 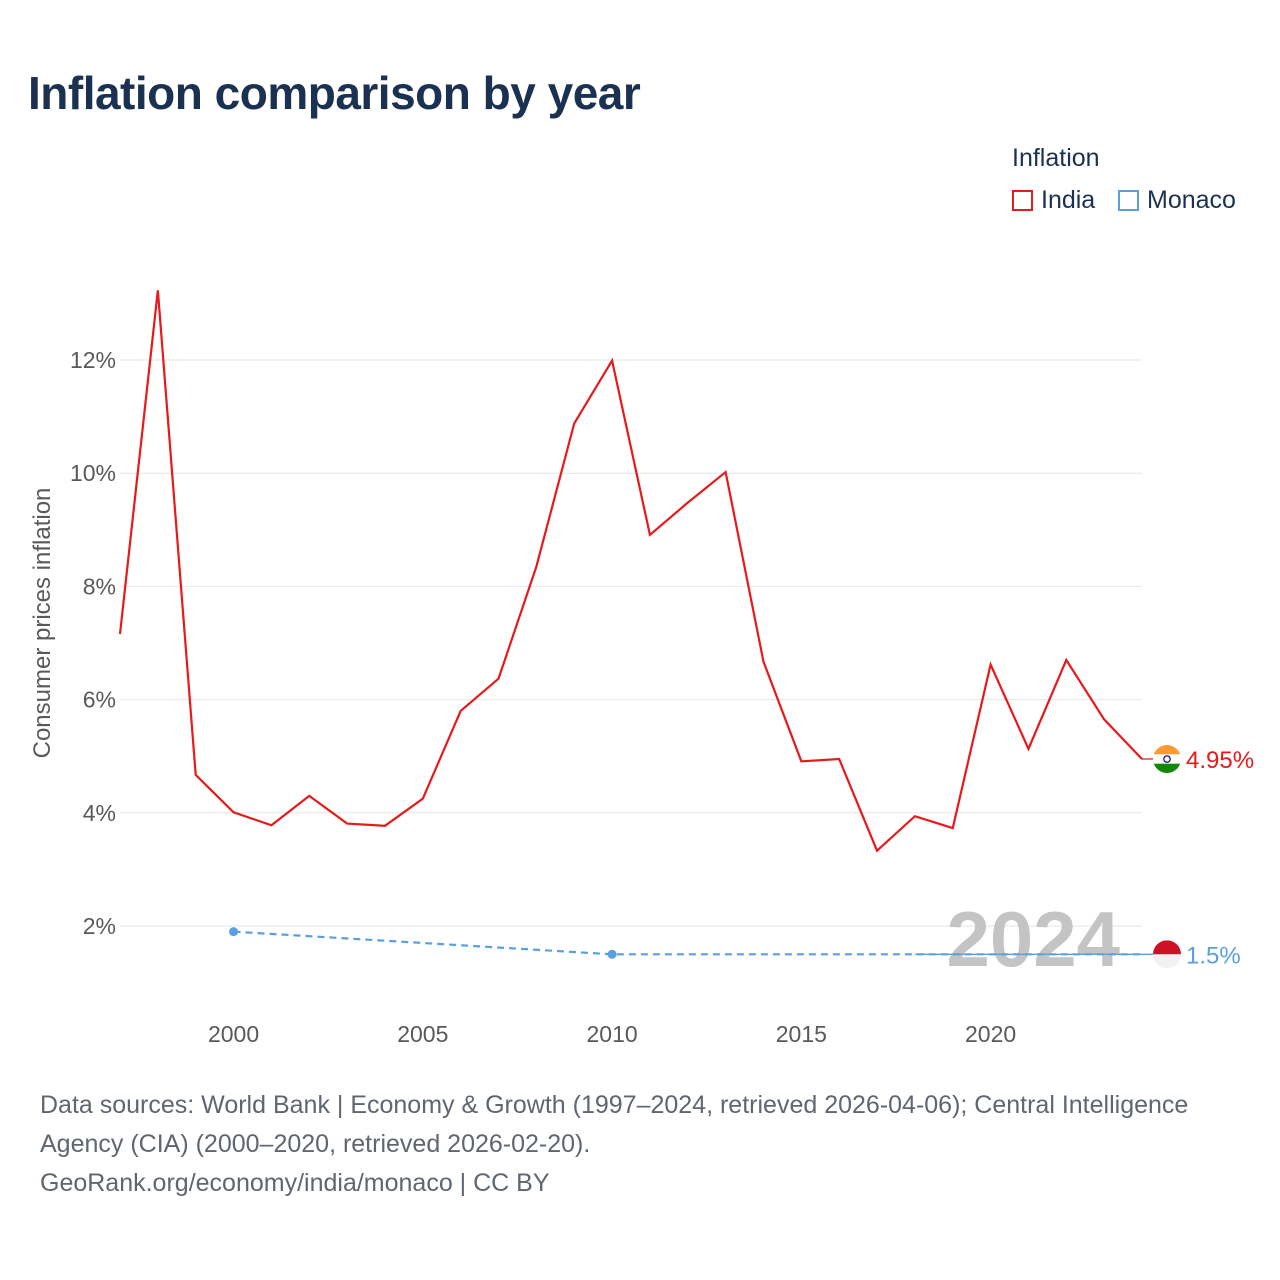 What do you see at coordinates (611, 1034) in the screenshot?
I see `x-tick-label: 2010` at bounding box center [611, 1034].